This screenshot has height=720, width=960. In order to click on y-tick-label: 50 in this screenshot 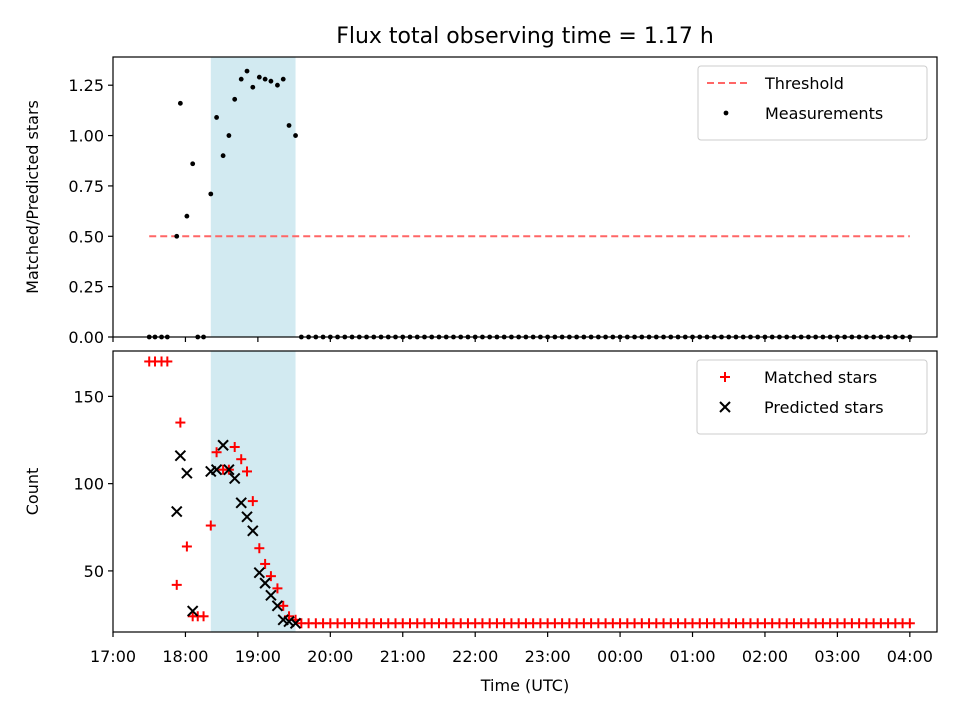, I will do `click(94, 571)`.